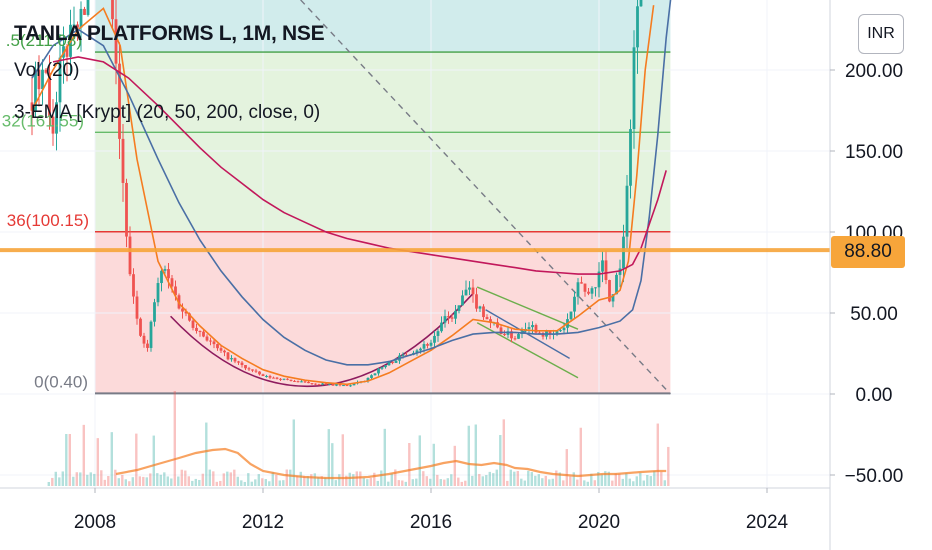  Describe the element at coordinates (47, 70) in the screenshot. I see `volume-indicator-label: Vol (20)` at that location.